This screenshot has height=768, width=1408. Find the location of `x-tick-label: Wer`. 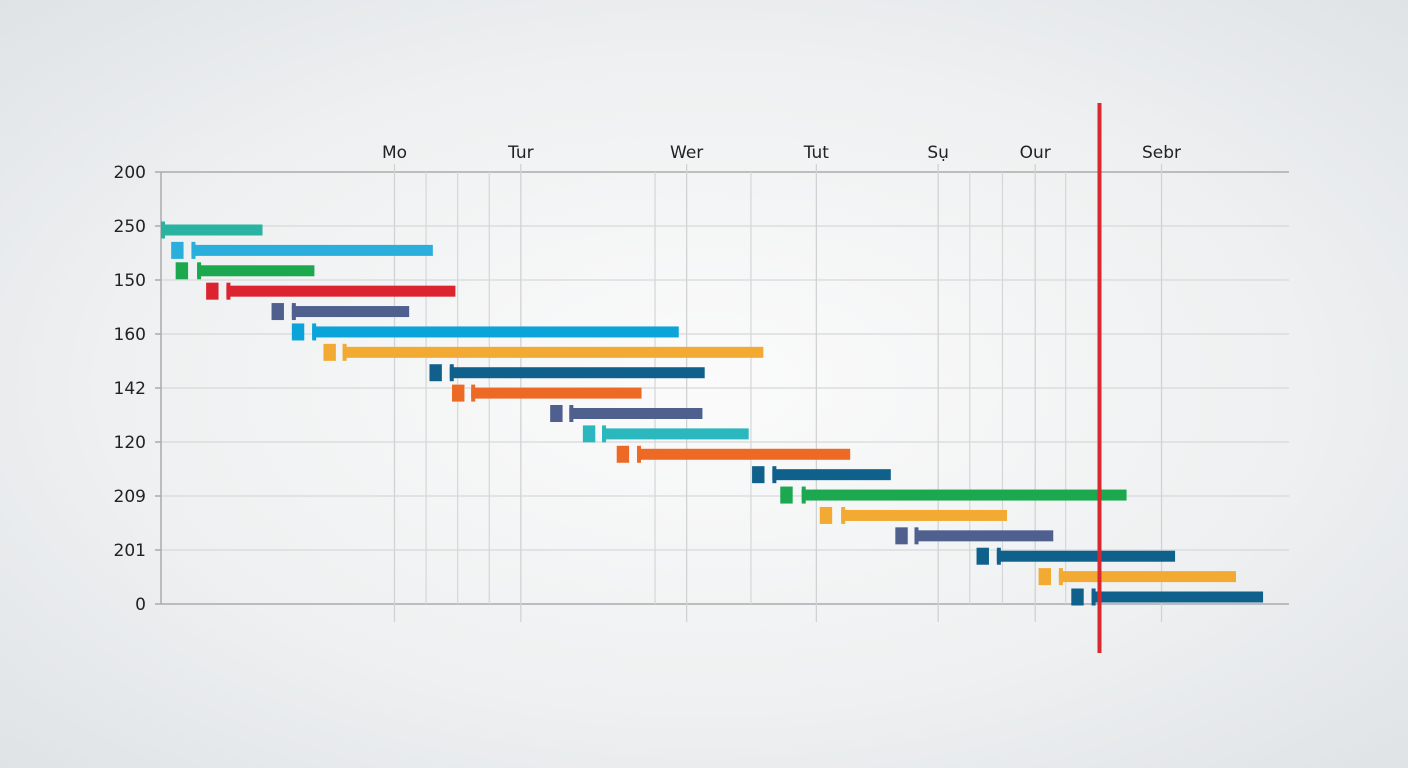

x-tick-label: Wer is located at coordinates (686, 153).